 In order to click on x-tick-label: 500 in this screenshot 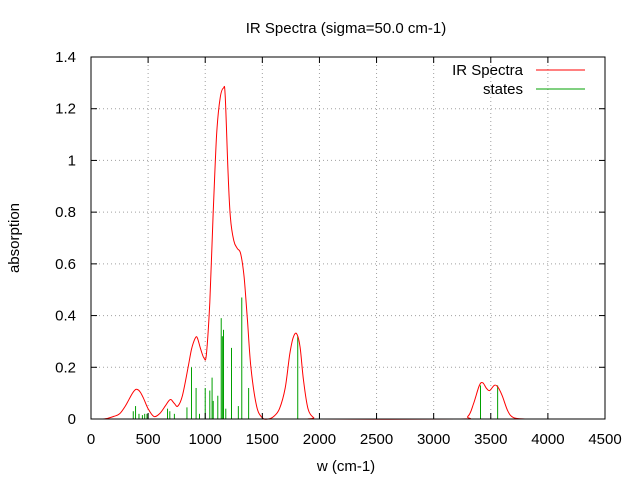, I will do `click(148, 439)`.